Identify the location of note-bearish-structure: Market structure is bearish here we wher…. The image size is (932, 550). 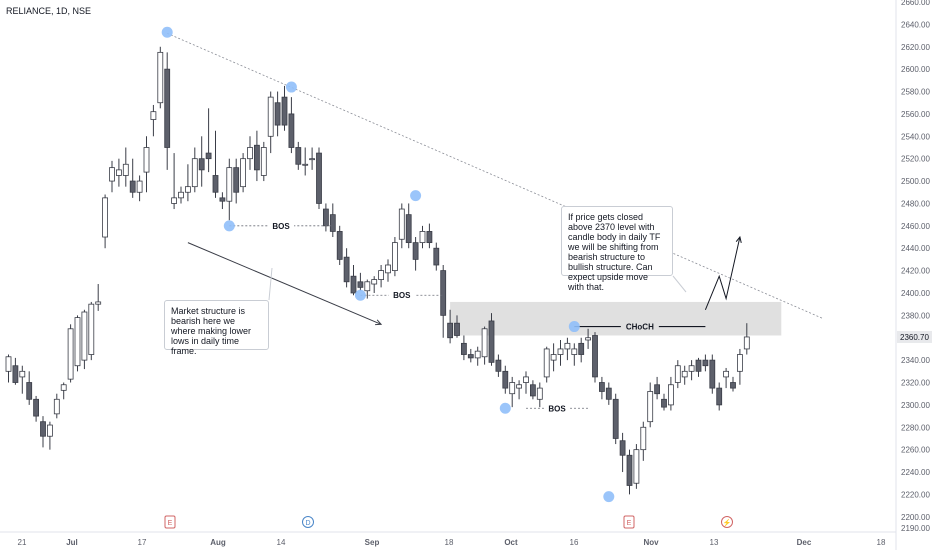
(216, 328).